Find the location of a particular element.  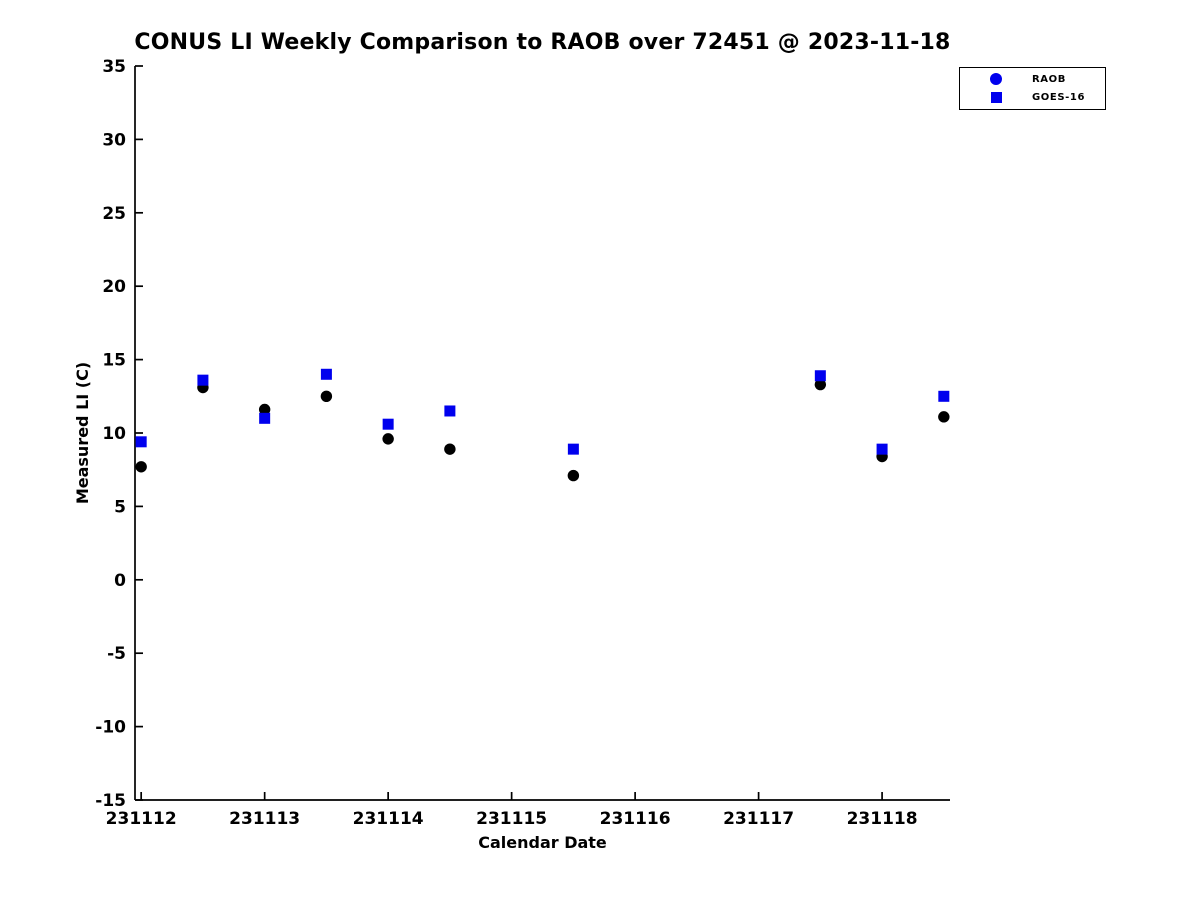

x-tick-label: 231113 is located at coordinates (264, 819).